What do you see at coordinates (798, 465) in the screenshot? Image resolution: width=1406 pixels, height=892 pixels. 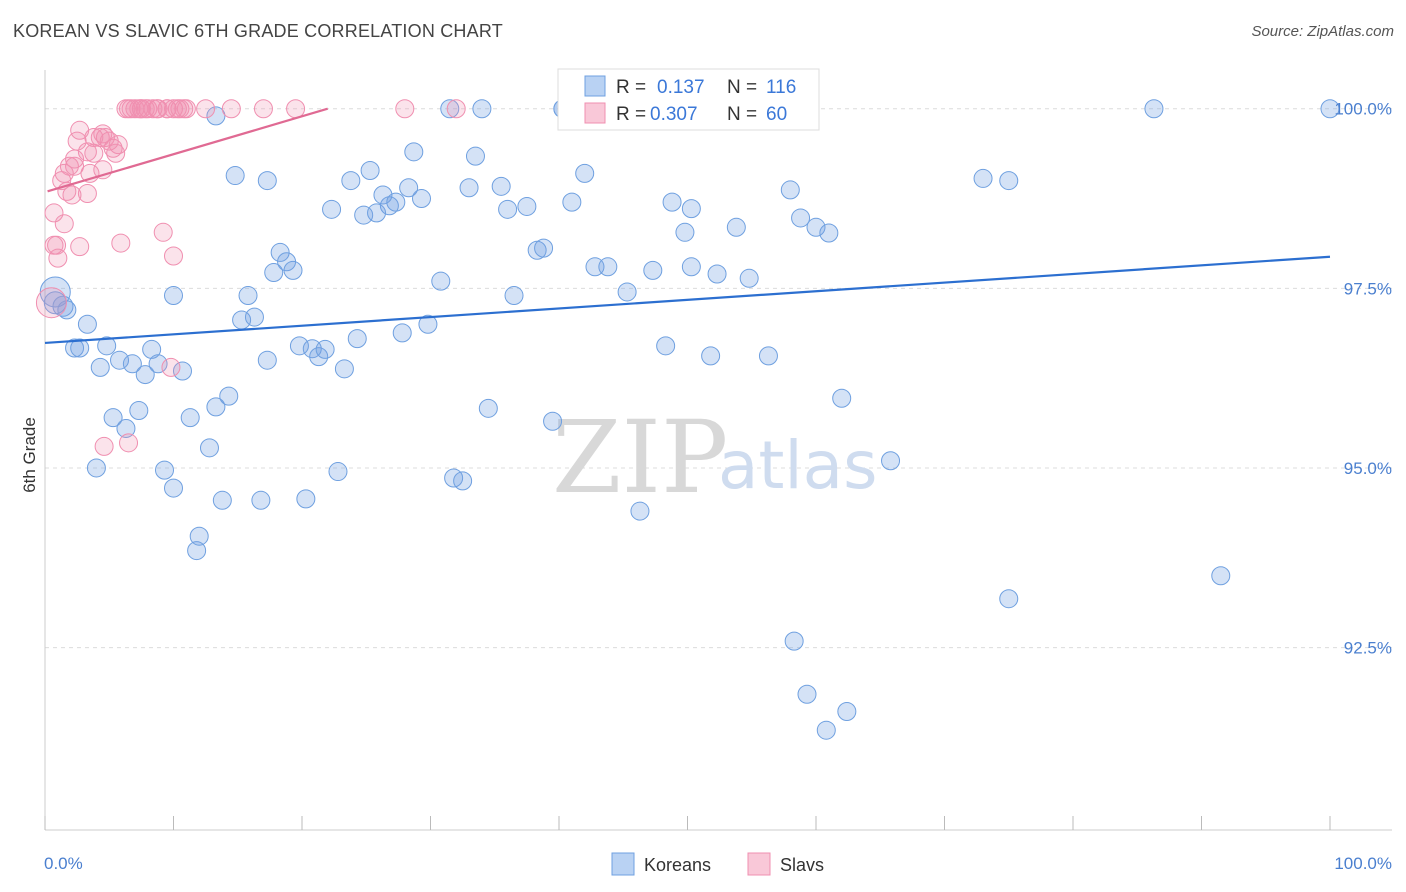 I see `watermark-atlas: atlas` at bounding box center [798, 465].